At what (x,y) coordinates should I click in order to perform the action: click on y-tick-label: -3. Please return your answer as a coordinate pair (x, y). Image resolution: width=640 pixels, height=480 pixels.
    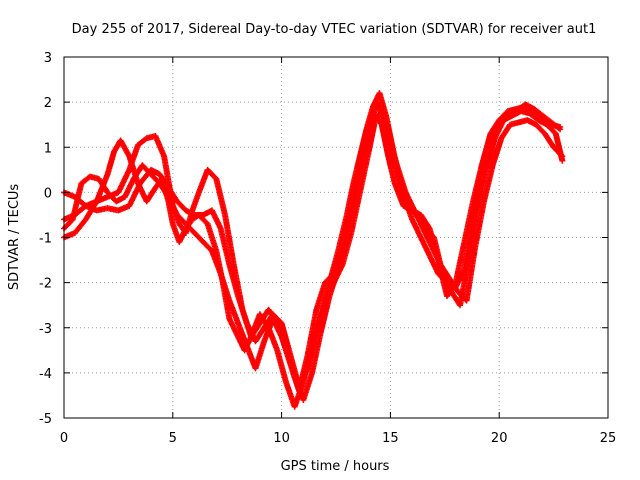
    Looking at the image, I should click on (45, 329).